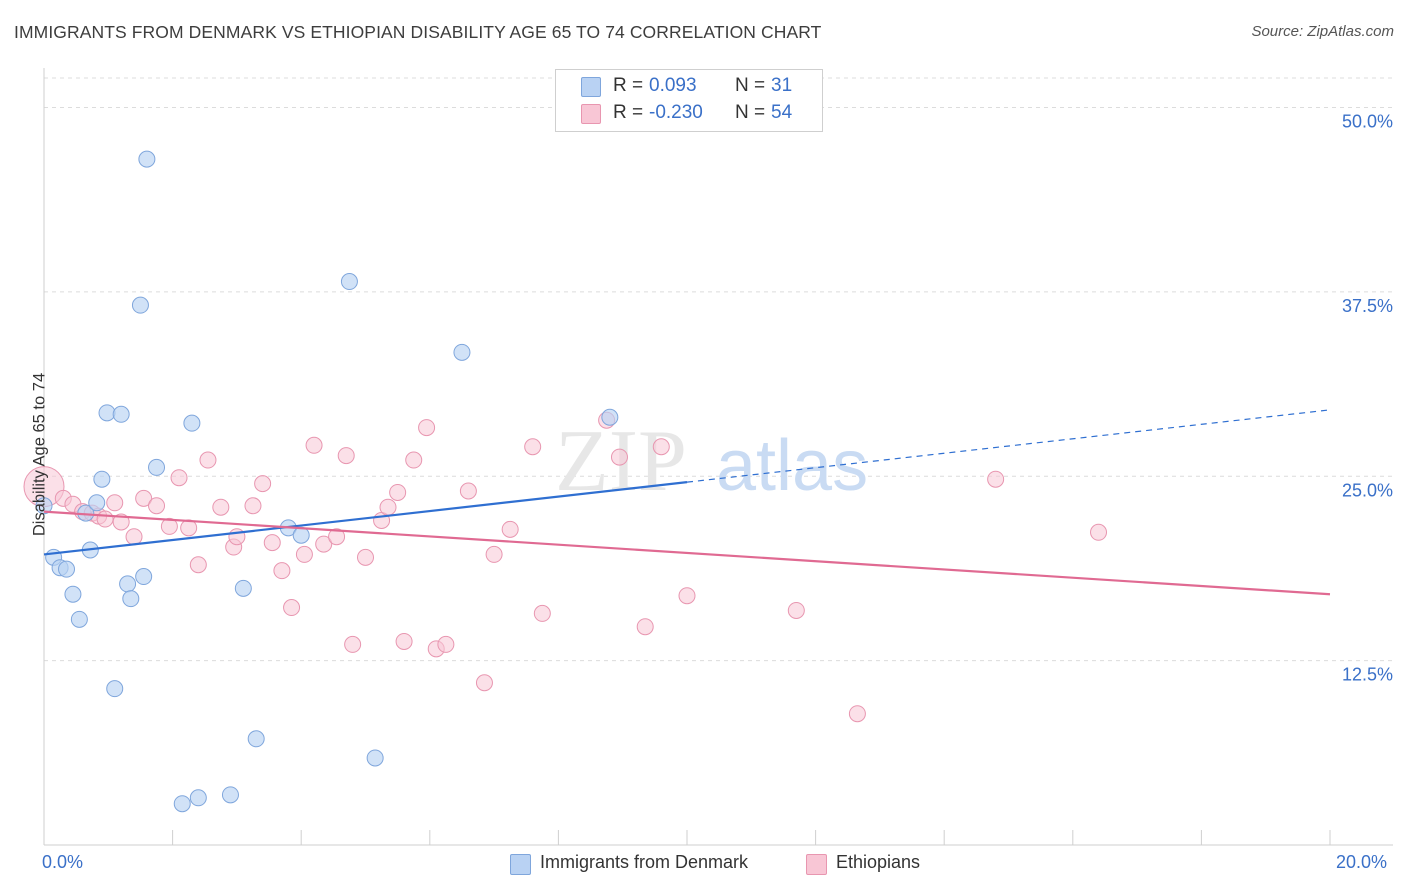 The image size is (1406, 892). Describe the element at coordinates (628, 85) in the screenshot. I see `legend-r-label: R =` at that location.